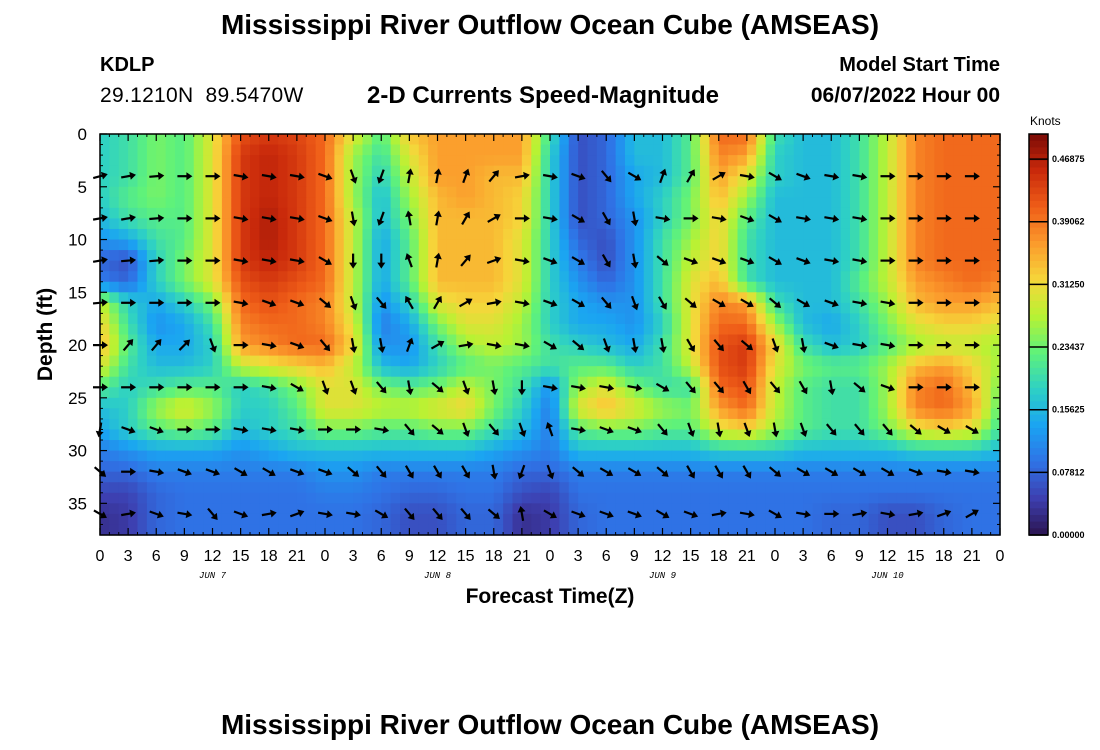 The image size is (1100, 750). I want to click on x-tick-label: 15, so click(241, 556).